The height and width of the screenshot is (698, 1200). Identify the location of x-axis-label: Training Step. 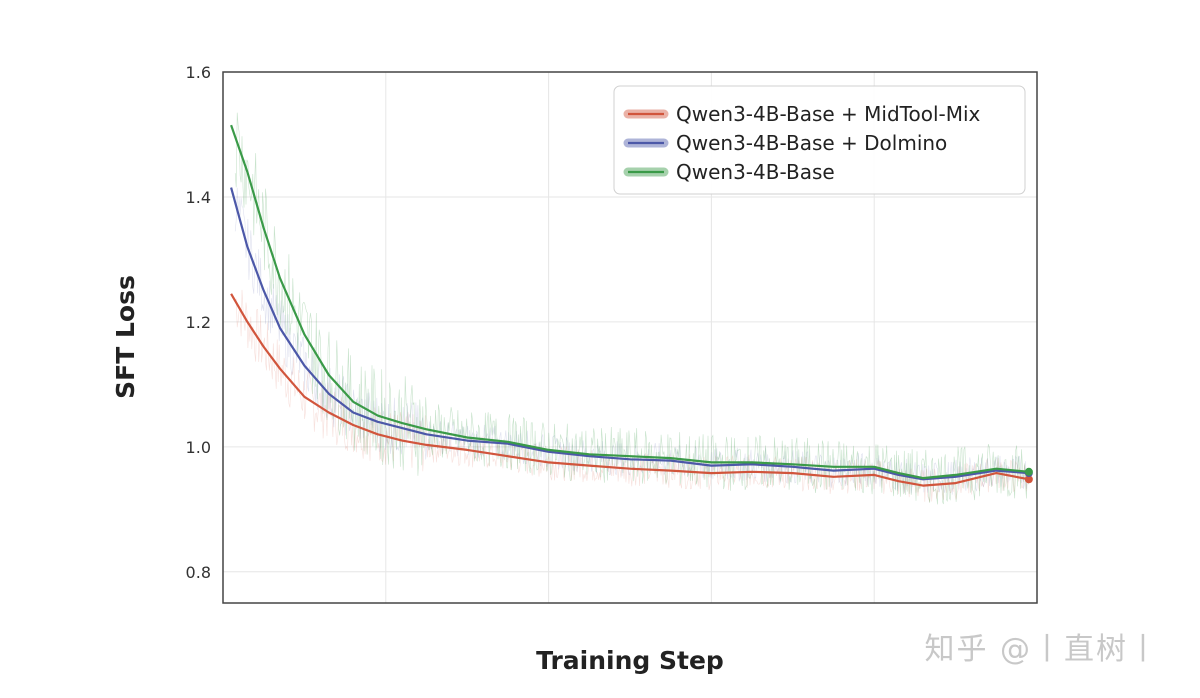
(630, 660).